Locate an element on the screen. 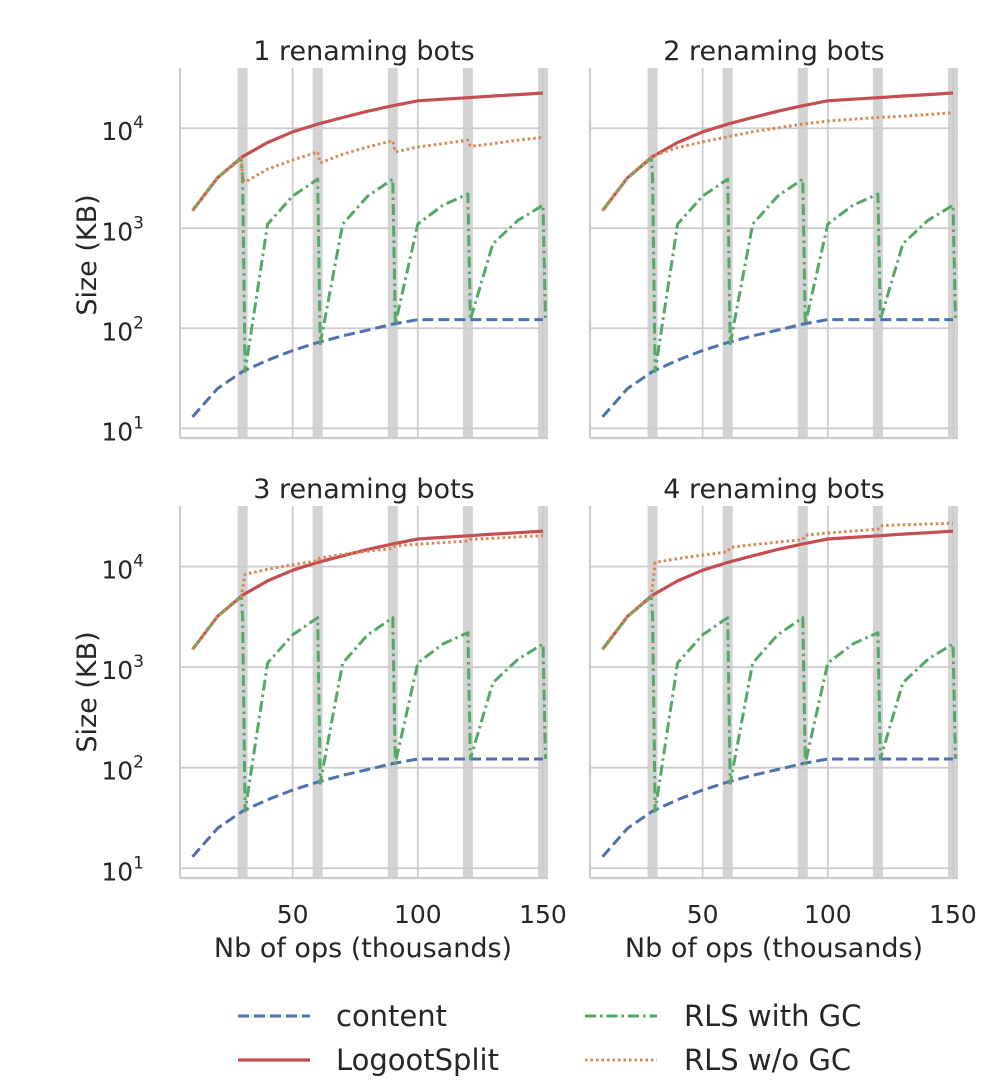 This screenshot has width=1000, height=1091. panel-2: 2 renaming bots is located at coordinates (773, 238).